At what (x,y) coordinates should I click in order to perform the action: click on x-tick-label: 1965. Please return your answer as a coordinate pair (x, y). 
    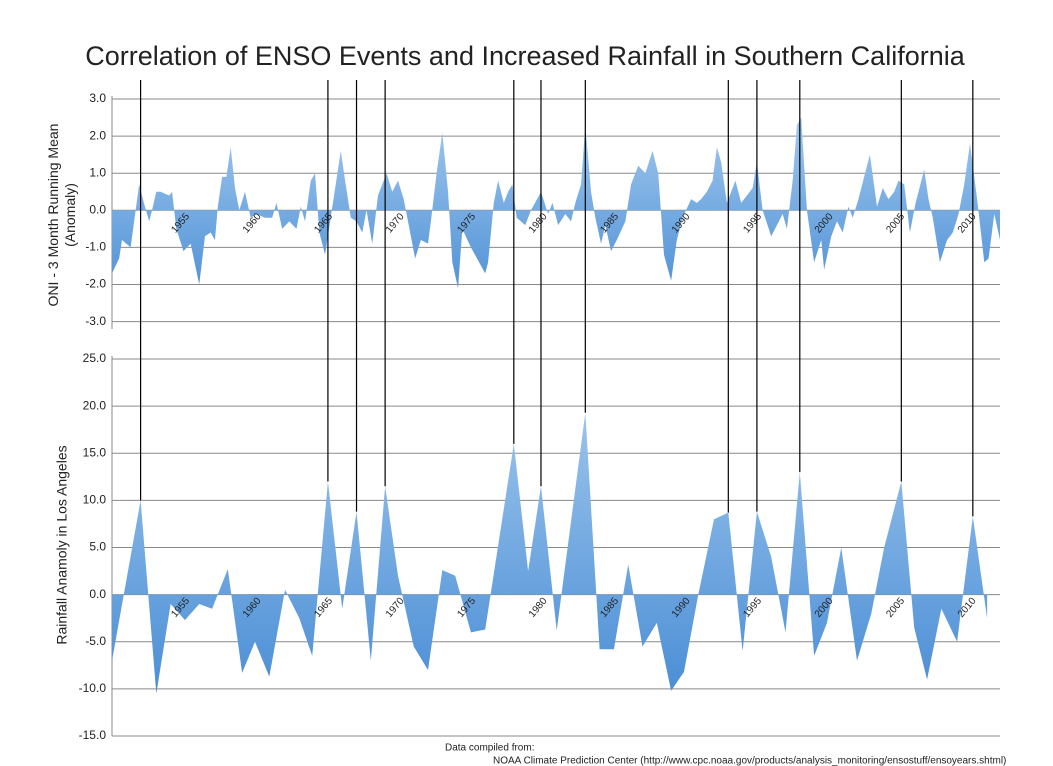
    Looking at the image, I should click on (323, 223).